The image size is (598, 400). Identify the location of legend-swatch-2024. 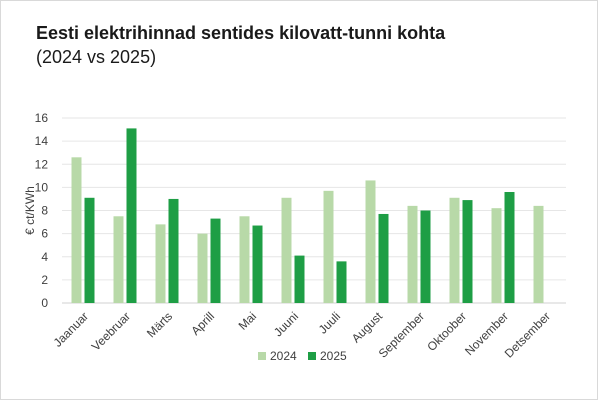
(262, 356).